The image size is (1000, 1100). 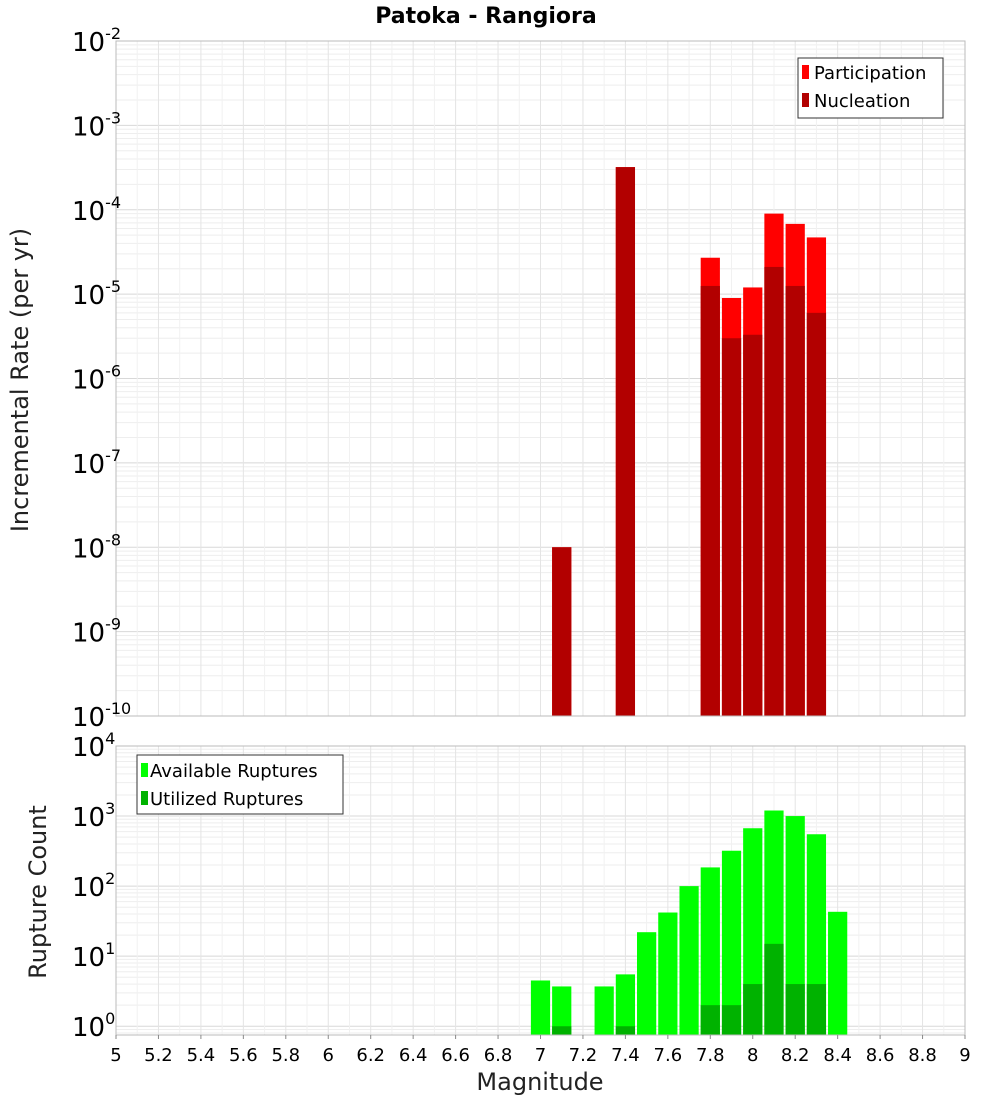 I want to click on rate-y-tick-label: 10⁻⁷, so click(x=96, y=463).